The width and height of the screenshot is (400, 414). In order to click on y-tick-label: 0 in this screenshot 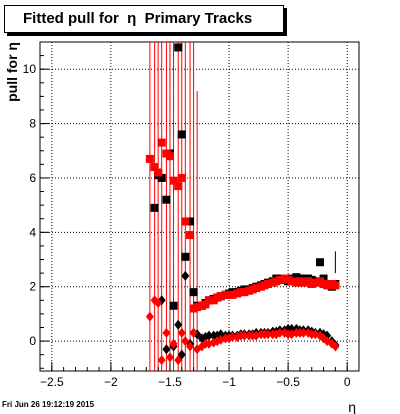, I will do `click(32, 341)`.